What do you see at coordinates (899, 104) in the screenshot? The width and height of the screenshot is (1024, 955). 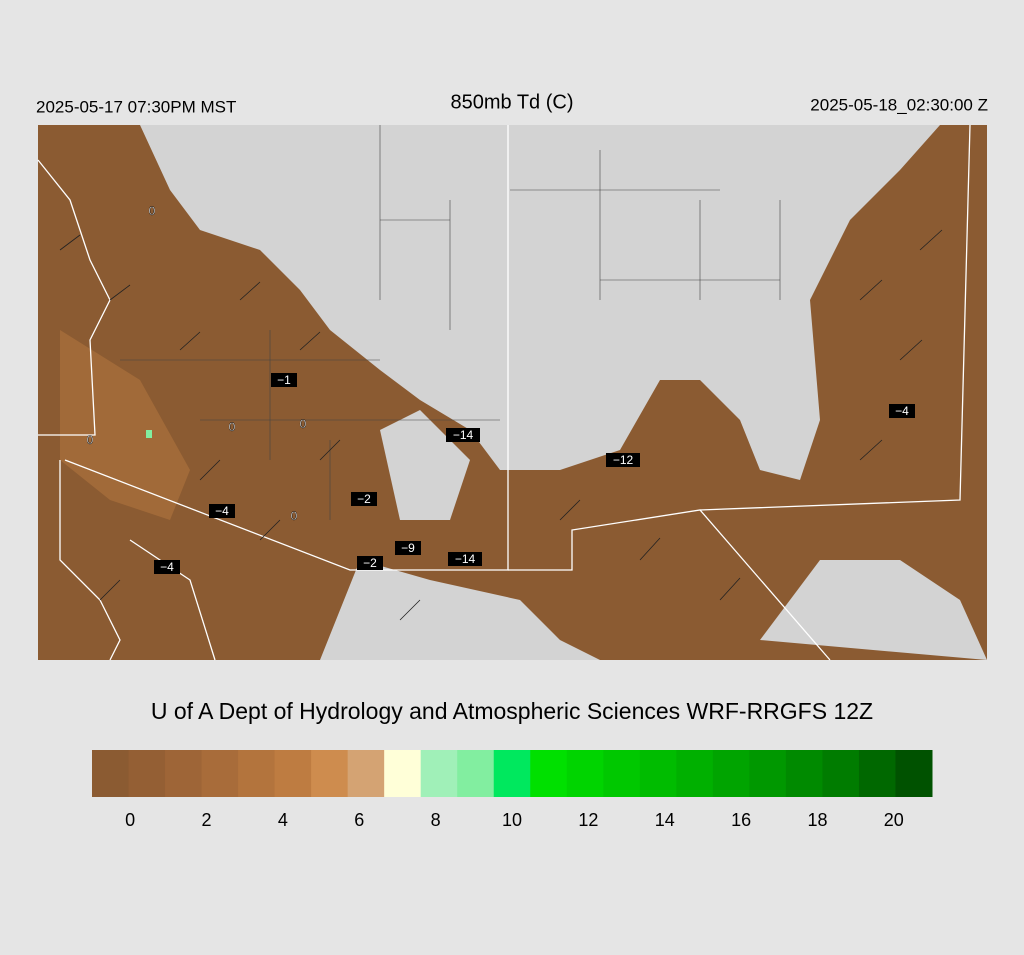 I see `valid-time-utc: 2025-05-18_02:30:00 Z` at bounding box center [899, 104].